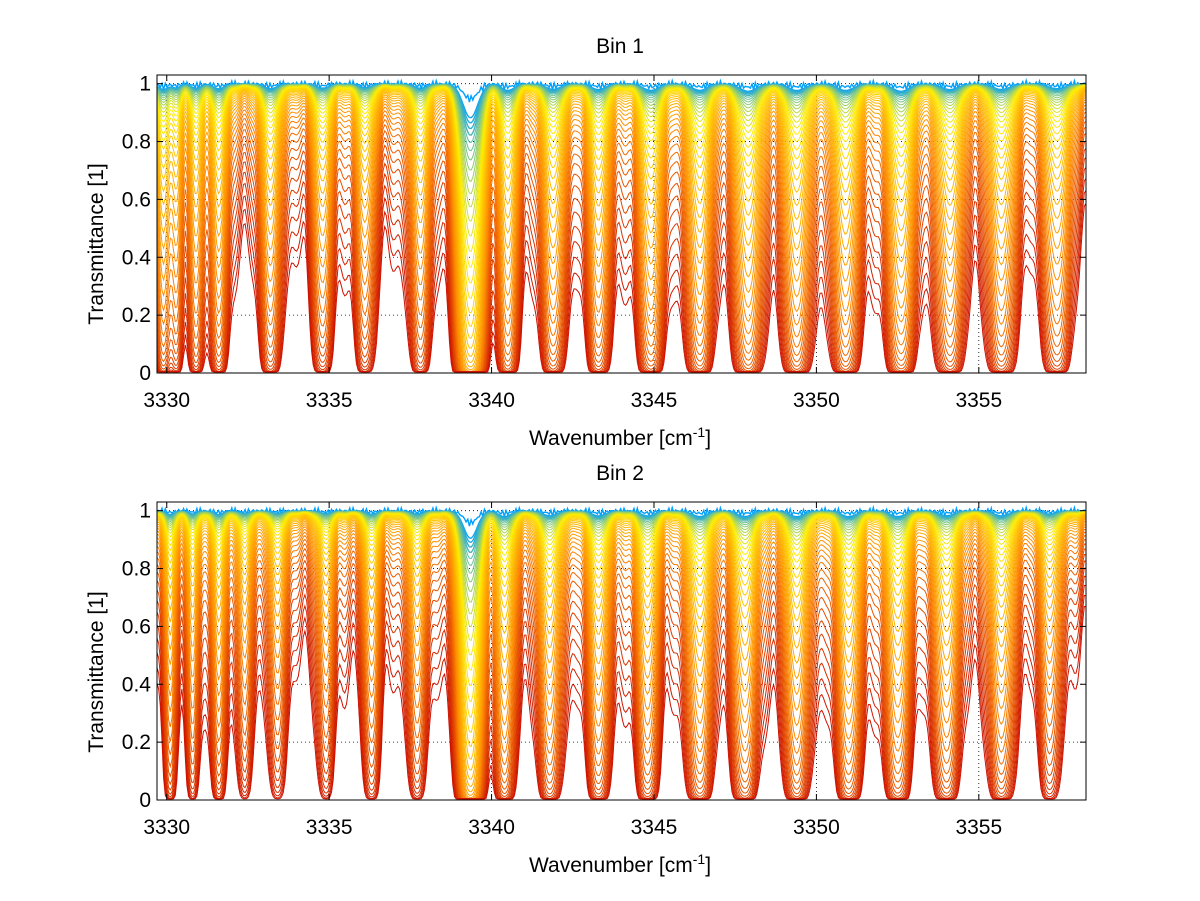 The width and height of the screenshot is (1200, 901). I want to click on y-tick-label: 0.2, so click(136, 742).